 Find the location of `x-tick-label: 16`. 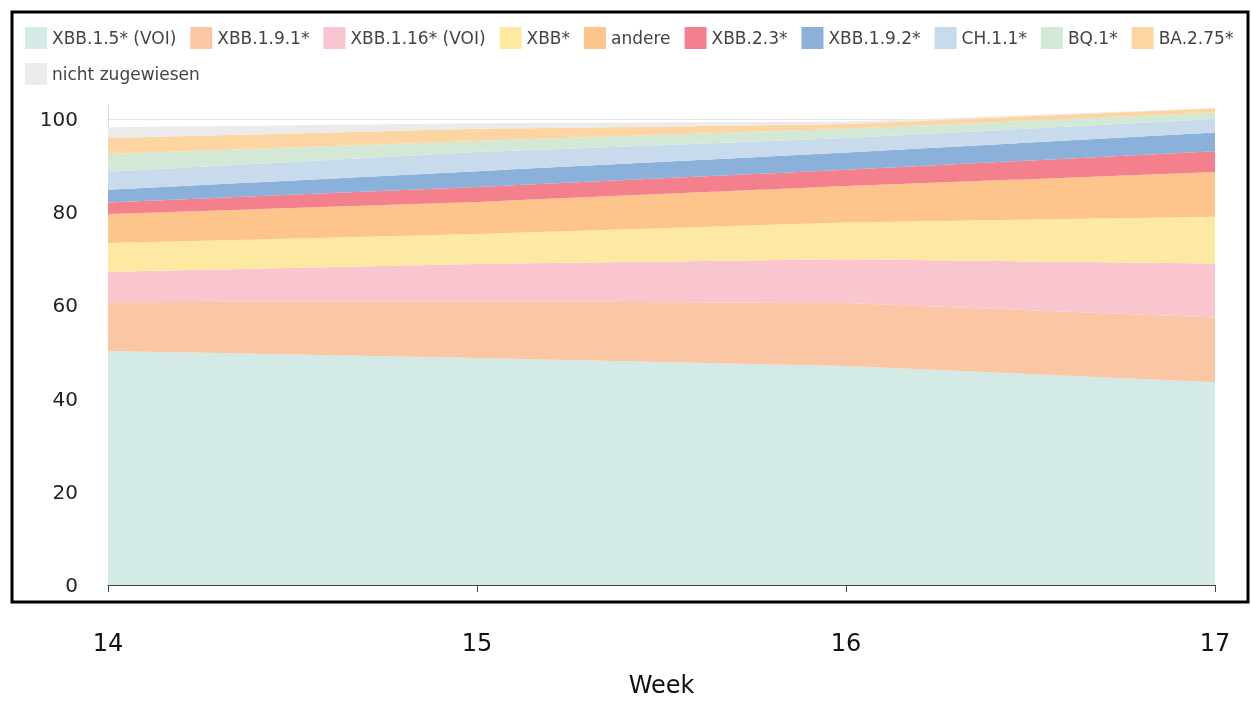

x-tick-label: 16 is located at coordinates (846, 643).